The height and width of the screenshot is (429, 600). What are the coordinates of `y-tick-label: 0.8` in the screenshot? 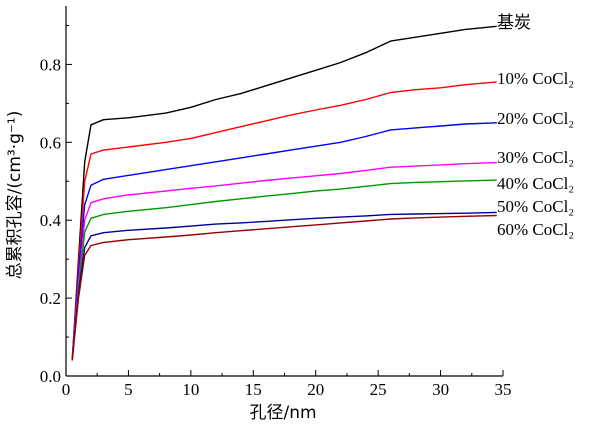 It's located at (50, 64).